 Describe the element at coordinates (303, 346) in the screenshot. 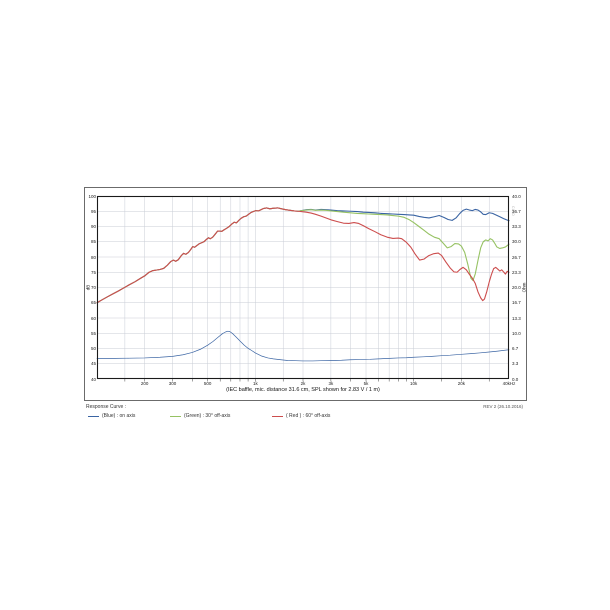

I see `series-impedance` at that location.